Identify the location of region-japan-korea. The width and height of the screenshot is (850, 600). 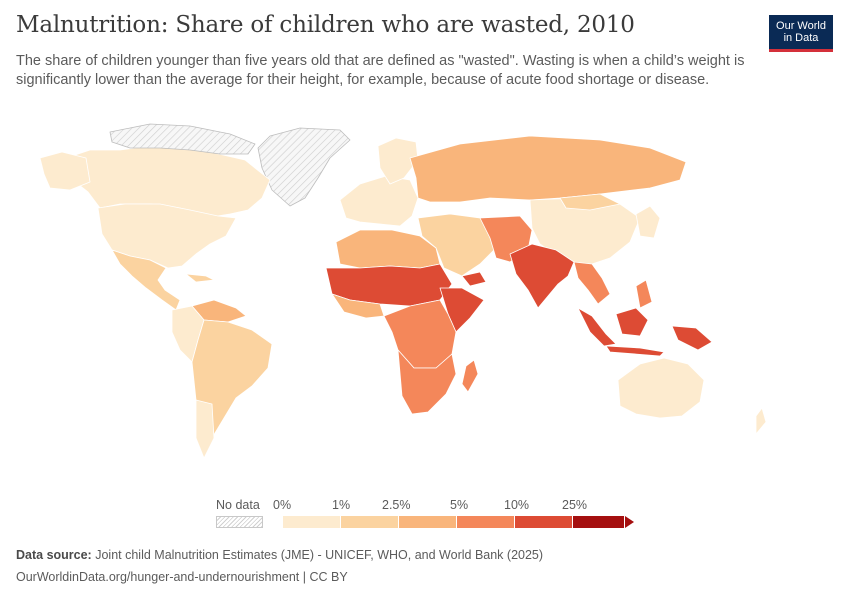
(648, 222).